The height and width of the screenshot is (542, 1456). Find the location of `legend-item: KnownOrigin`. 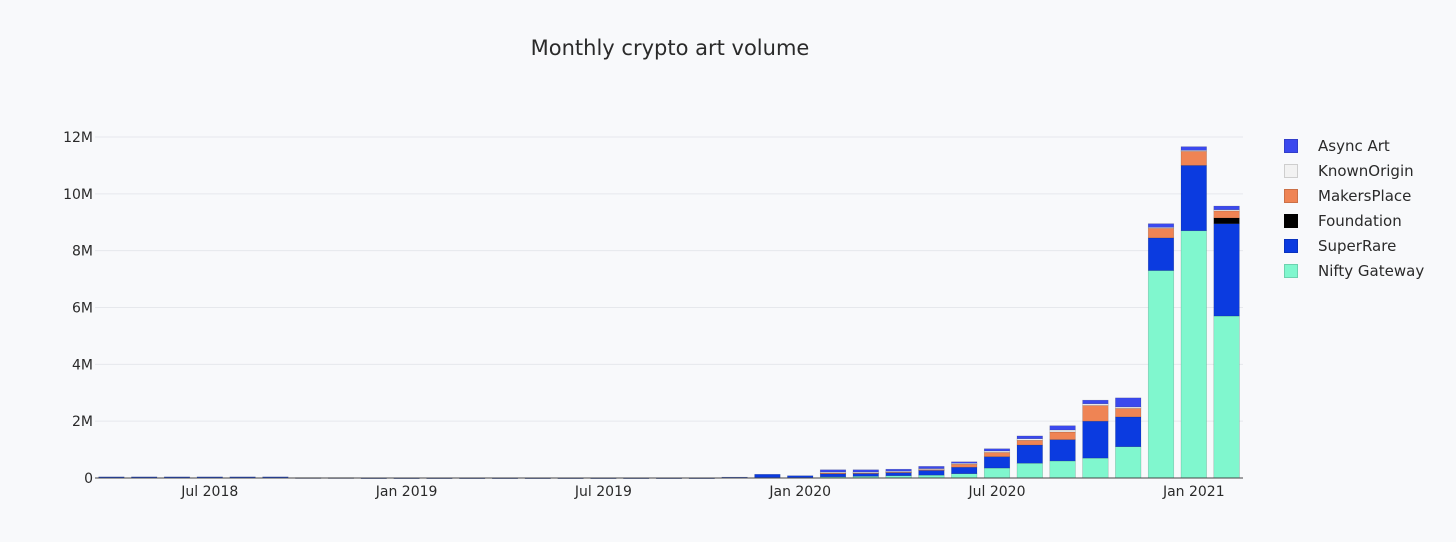

legend-item: KnownOrigin is located at coordinates (1354, 170).